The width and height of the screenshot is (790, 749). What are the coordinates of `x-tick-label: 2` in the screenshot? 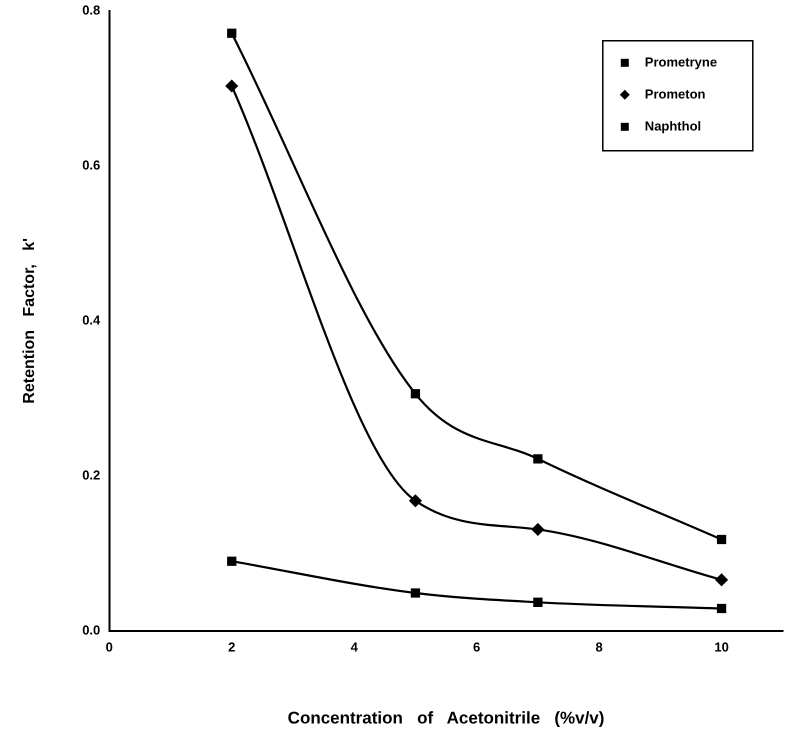 It's located at (232, 646).